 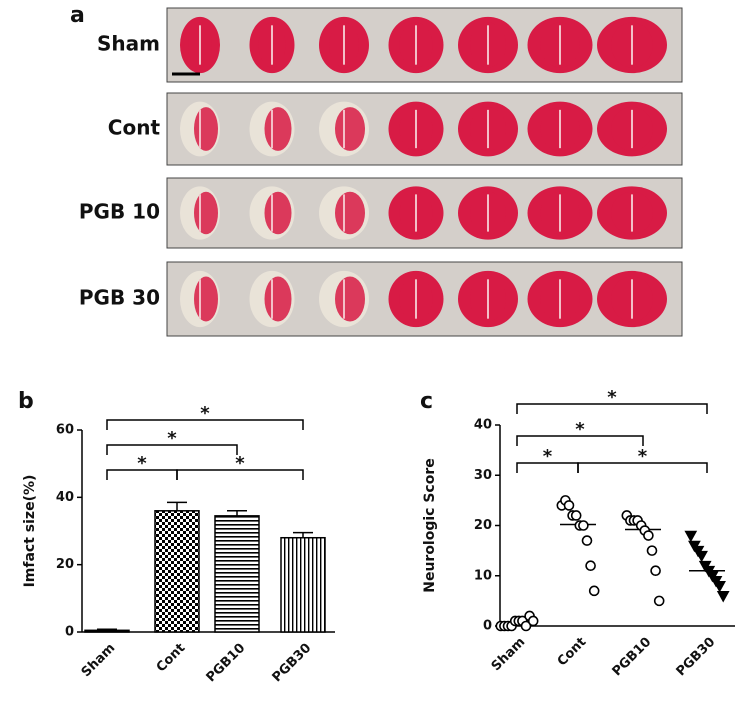 What do you see at coordinates (119, 298) in the screenshot?
I see `row-label: PGB 30` at bounding box center [119, 298].